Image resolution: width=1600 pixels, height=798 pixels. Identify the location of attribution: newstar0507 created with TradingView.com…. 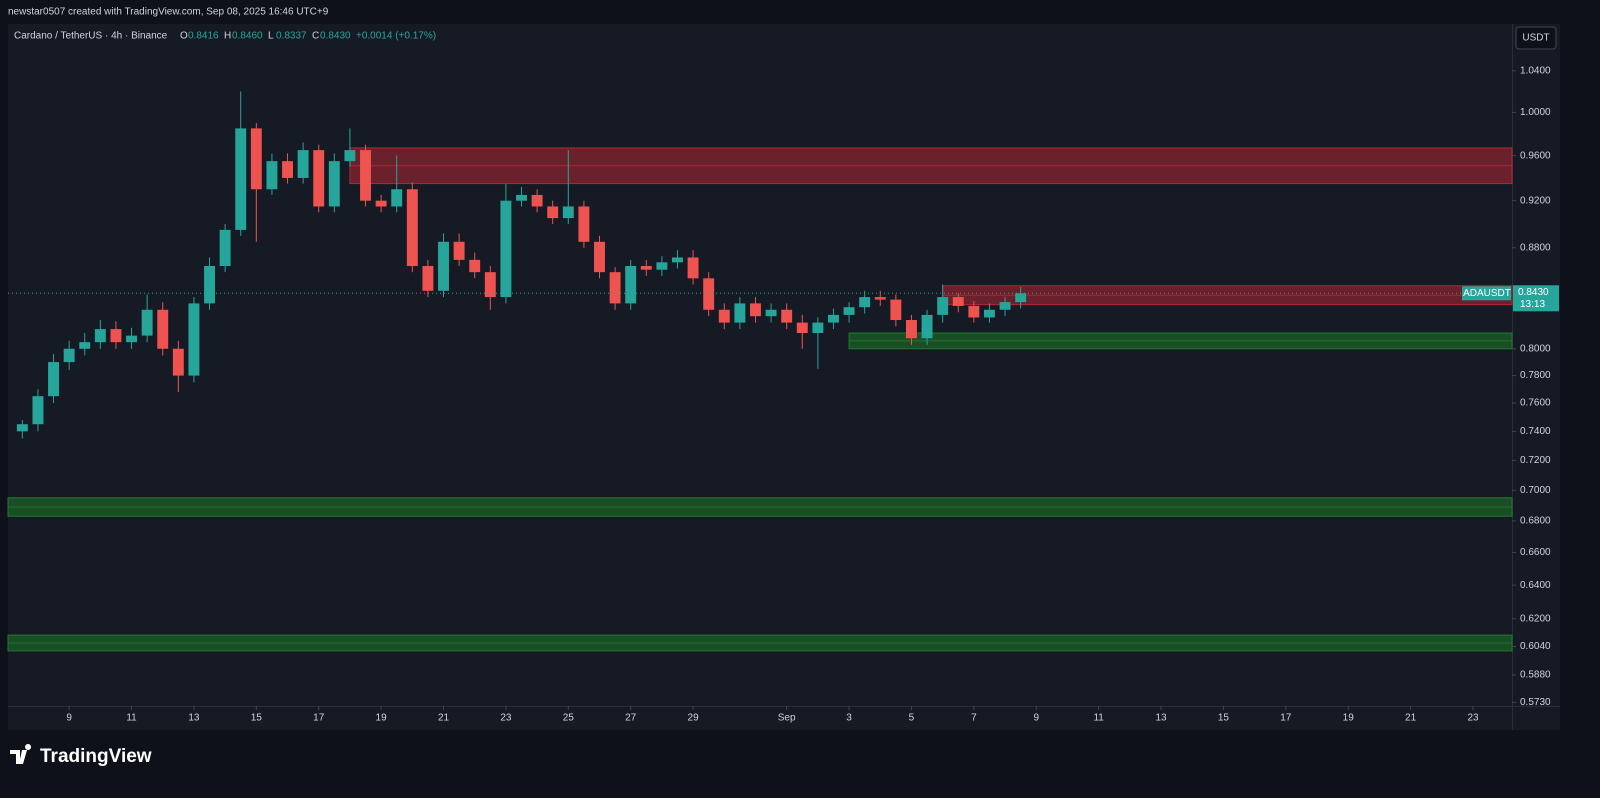
(168, 12).